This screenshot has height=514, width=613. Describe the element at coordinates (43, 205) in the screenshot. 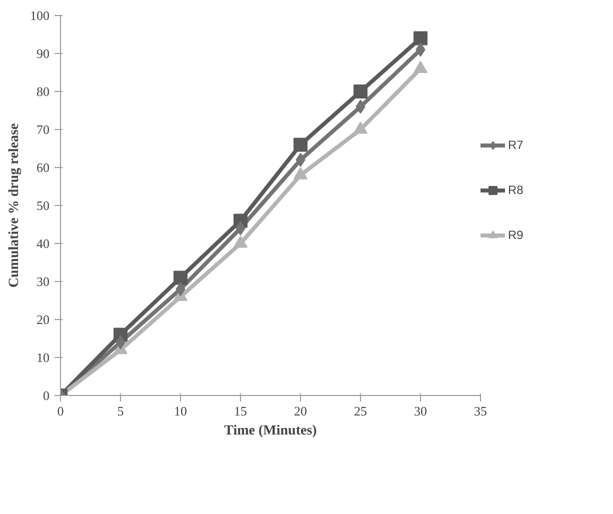

I see `y-tick-label: 50` at that location.